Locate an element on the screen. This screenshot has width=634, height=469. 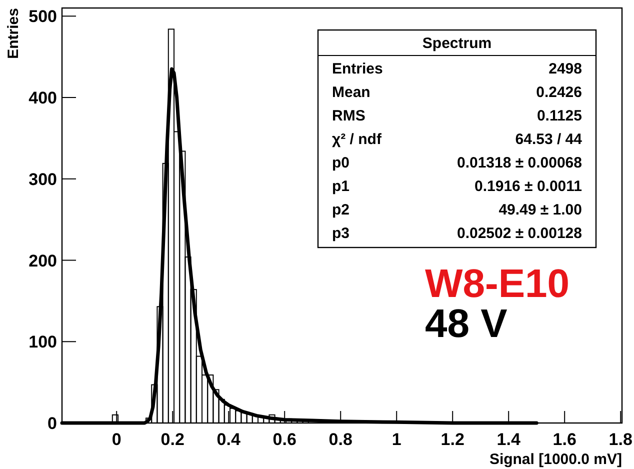
x-tick-label: 1.2 is located at coordinates (452, 439).